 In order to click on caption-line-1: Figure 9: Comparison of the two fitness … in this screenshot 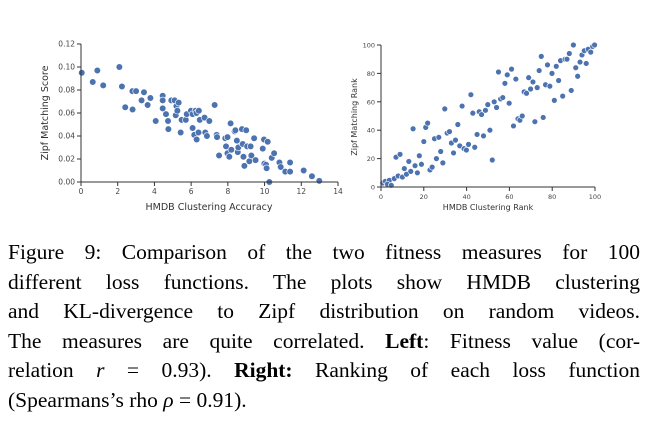, I will do `click(324, 252)`.